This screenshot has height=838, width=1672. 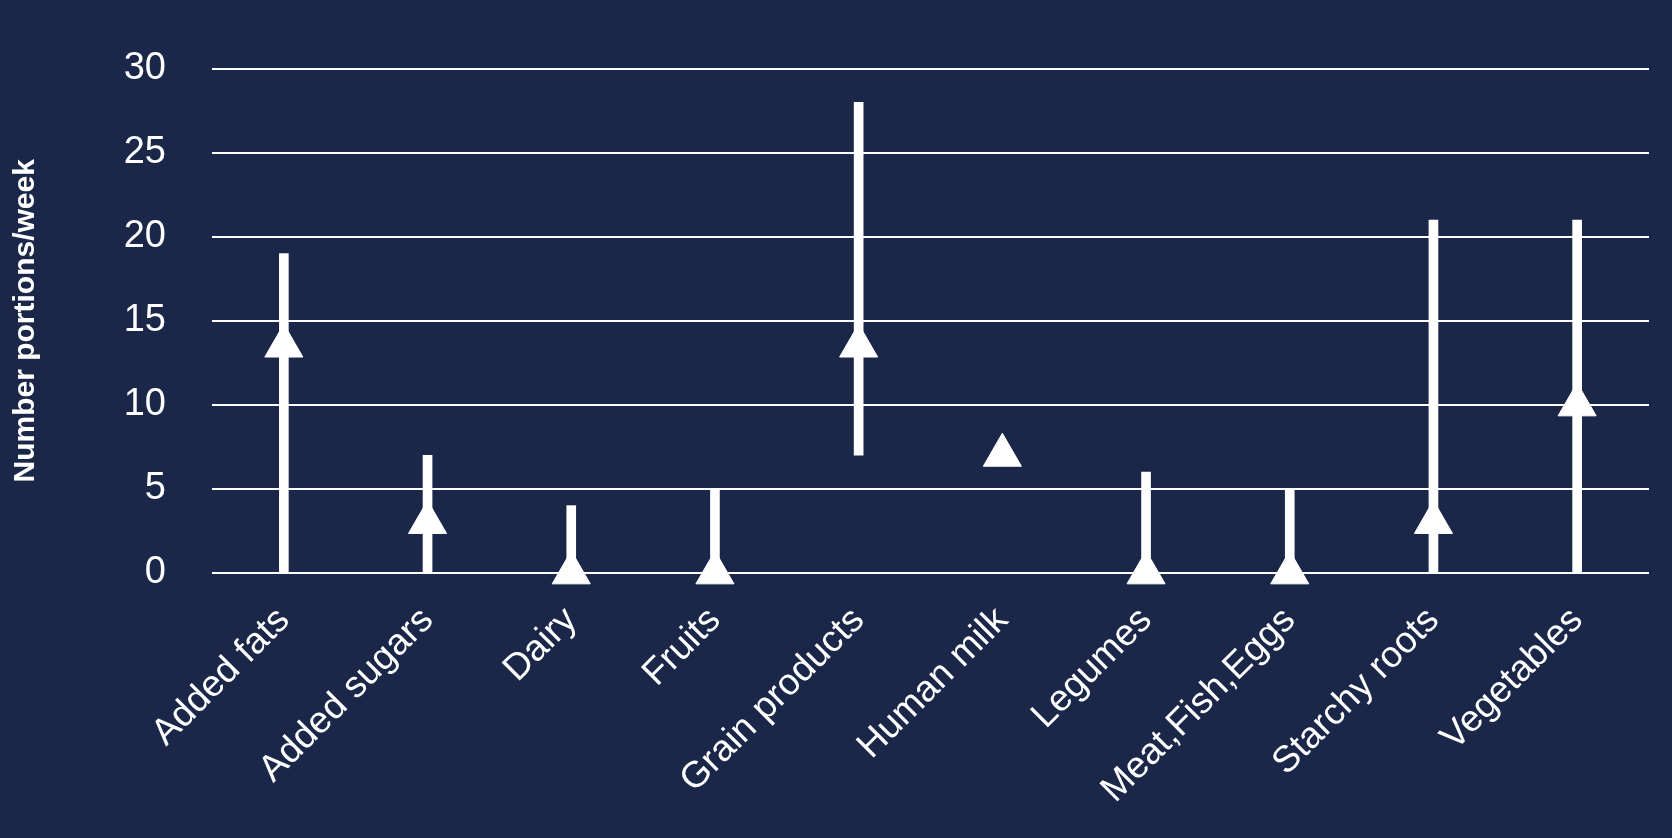 What do you see at coordinates (144, 66) in the screenshot?
I see `y-tick-label: 30` at bounding box center [144, 66].